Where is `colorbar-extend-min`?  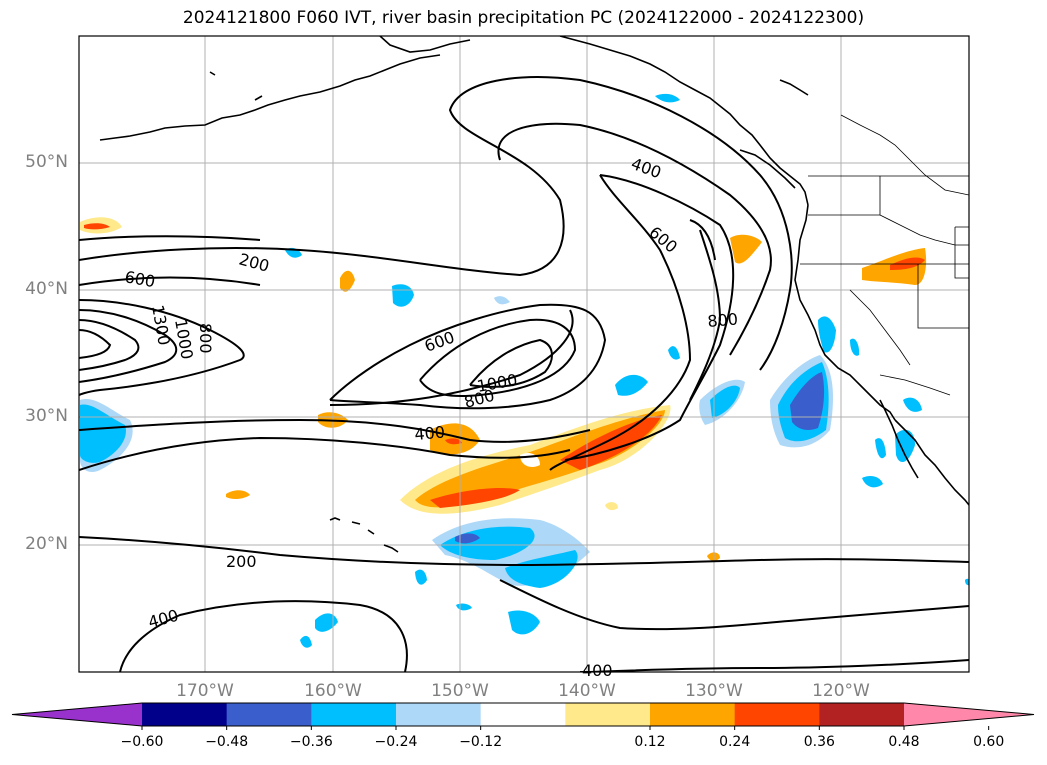
colorbar-extend-min is located at coordinates (77, 714).